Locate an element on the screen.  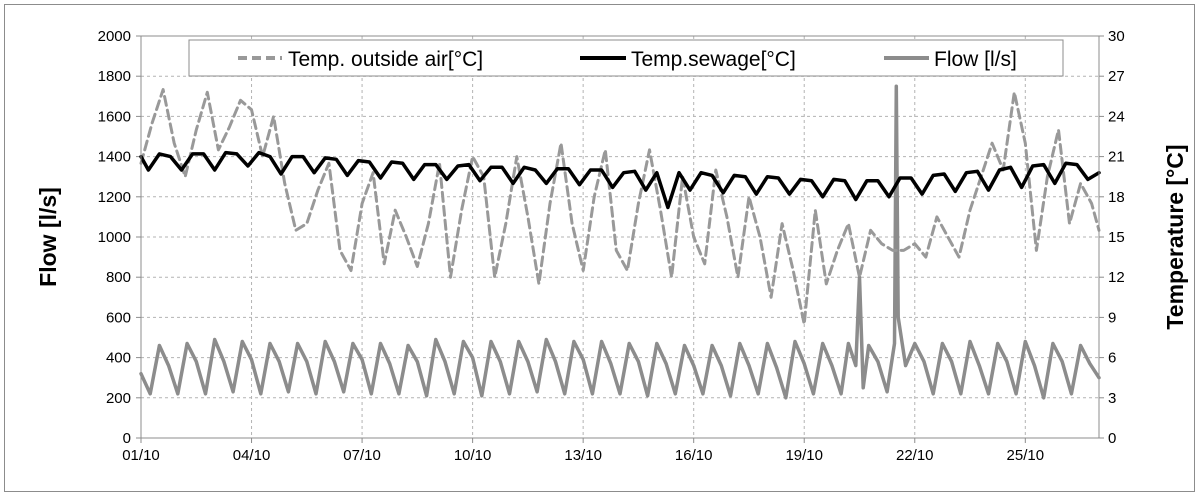
y2-tick-label: 30 is located at coordinates (1116, 36).